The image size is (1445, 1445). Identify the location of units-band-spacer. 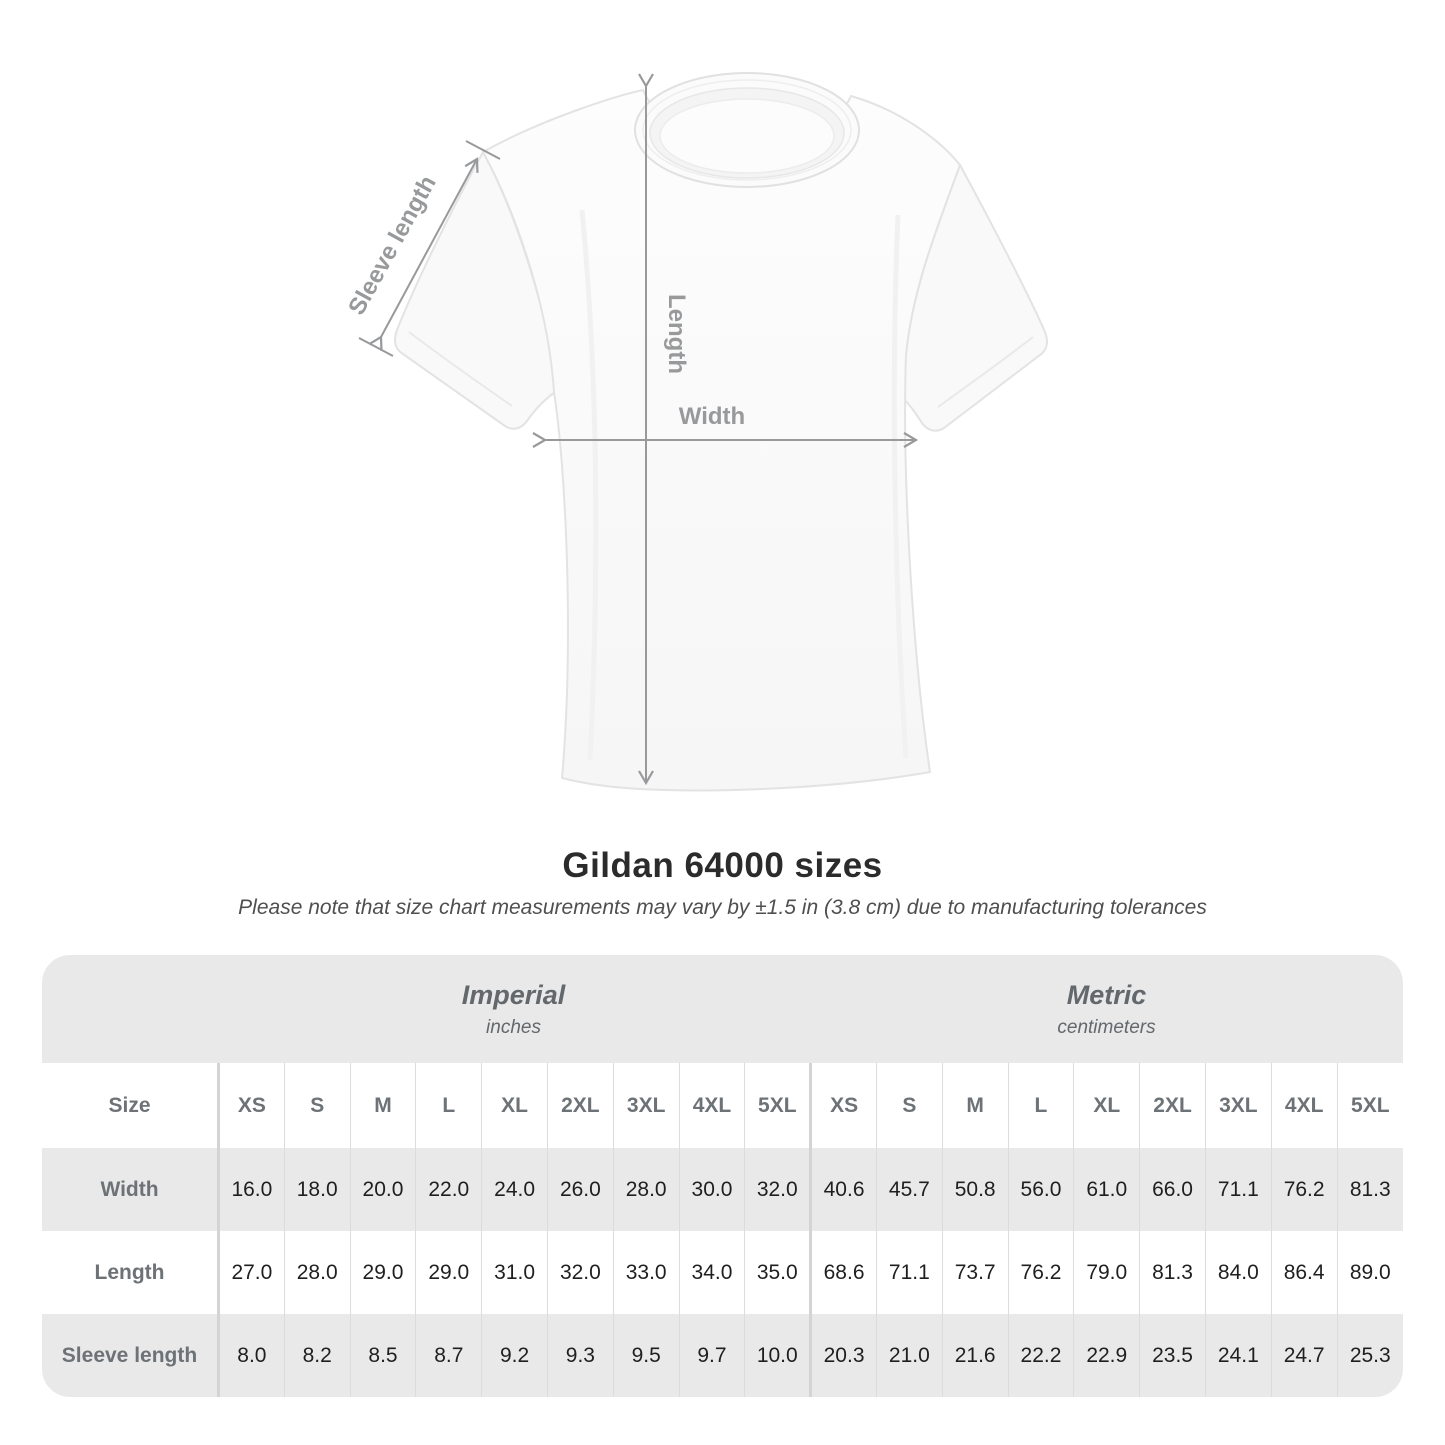
(129, 1009).